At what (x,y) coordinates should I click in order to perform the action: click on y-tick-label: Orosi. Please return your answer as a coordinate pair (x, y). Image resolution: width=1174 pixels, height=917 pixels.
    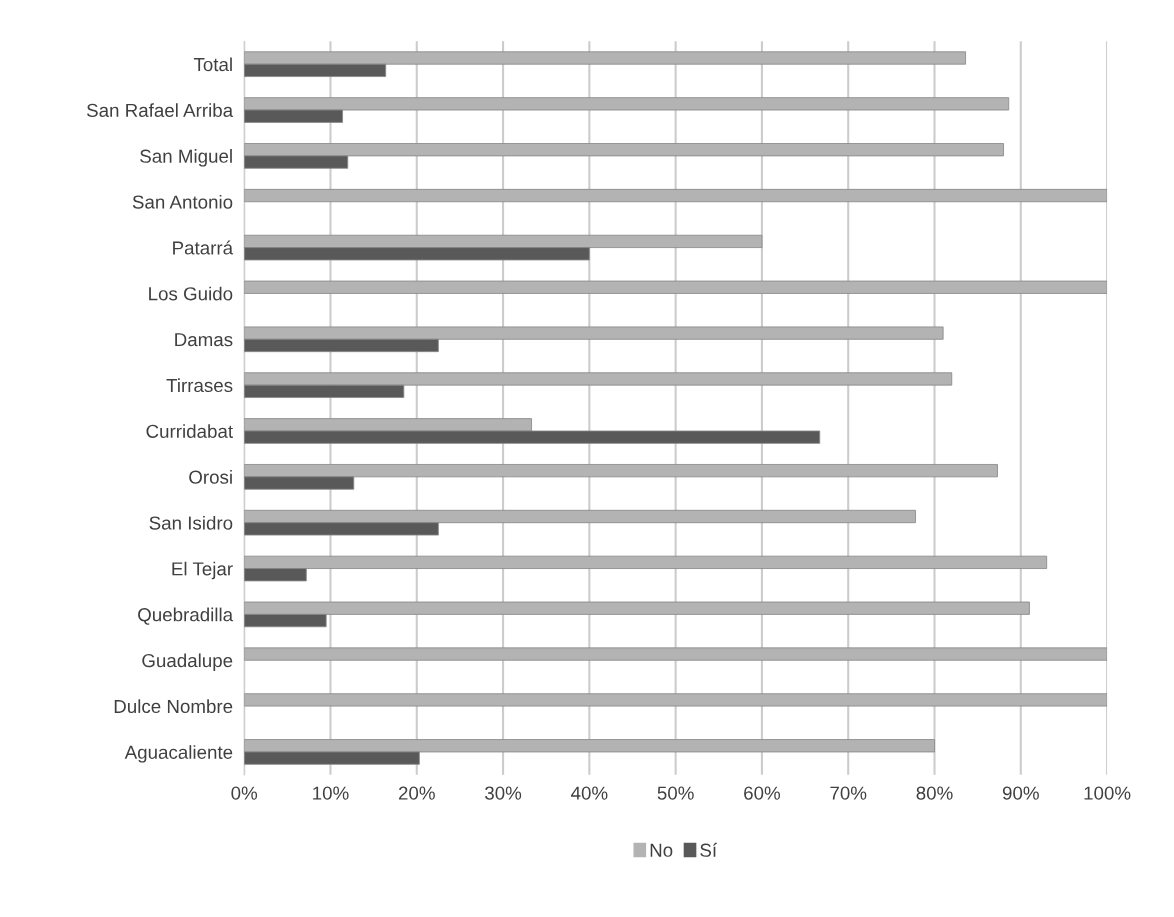
    Looking at the image, I should click on (210, 477).